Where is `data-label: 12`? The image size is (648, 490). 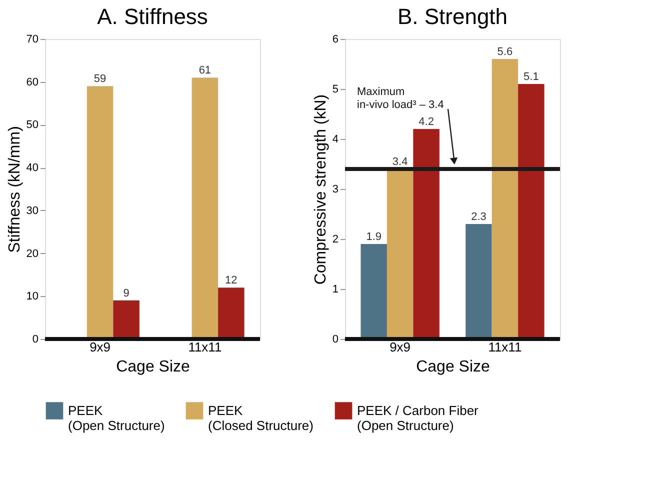 data-label: 12 is located at coordinates (231, 280).